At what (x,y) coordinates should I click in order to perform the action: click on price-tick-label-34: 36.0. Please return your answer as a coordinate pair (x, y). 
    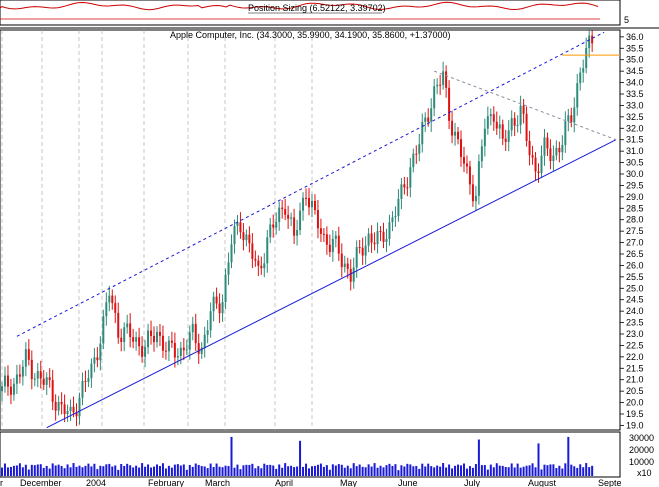
    Looking at the image, I should click on (635, 37).